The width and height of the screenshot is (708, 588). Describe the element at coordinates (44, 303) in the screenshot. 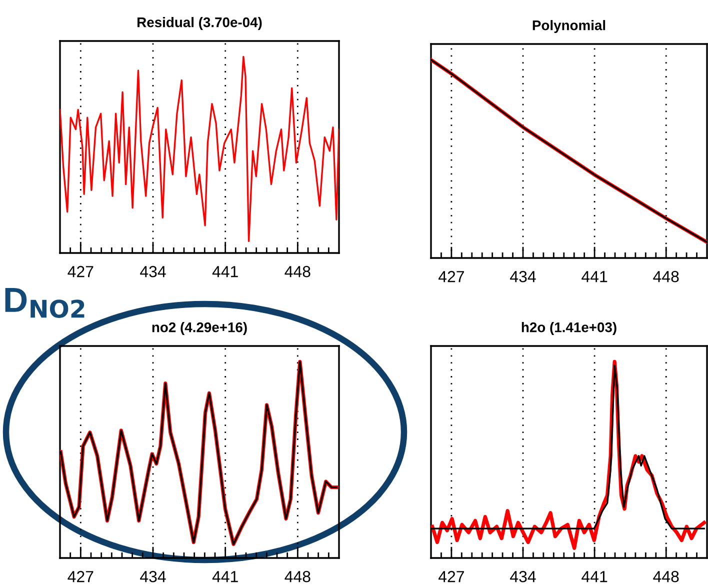

I see `text: D$_{NO2}$` at that location.